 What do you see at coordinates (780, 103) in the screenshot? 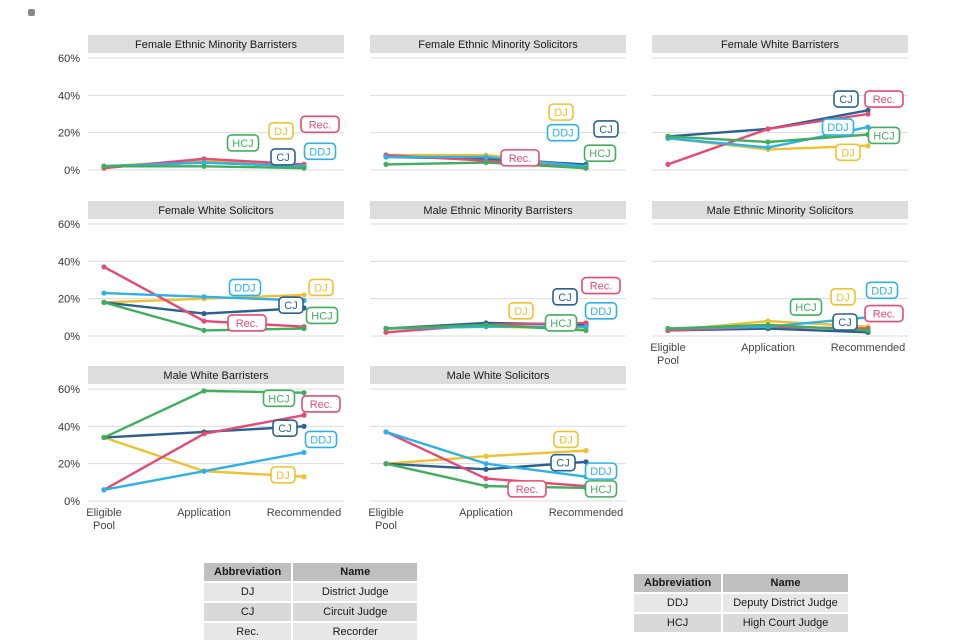
I see `panel: Female White Barristers DJ CJ Rec. DDJ HCJ` at bounding box center [780, 103].